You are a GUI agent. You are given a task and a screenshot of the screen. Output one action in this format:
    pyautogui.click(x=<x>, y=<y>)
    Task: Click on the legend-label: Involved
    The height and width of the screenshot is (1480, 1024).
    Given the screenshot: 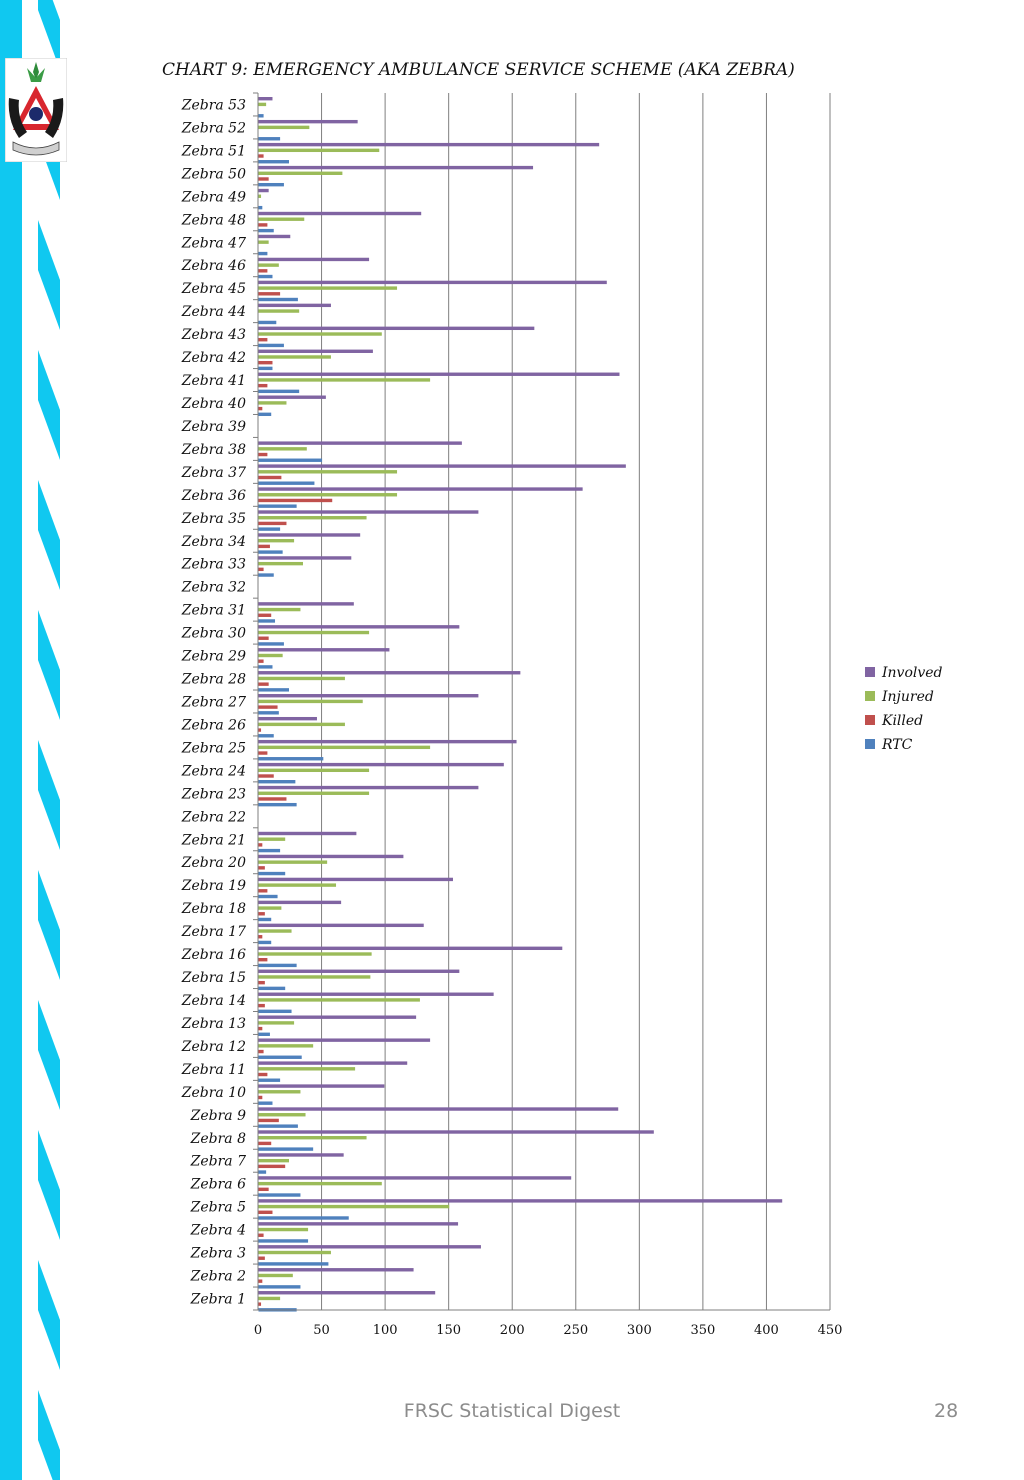 What is the action you would take?
    pyautogui.click(x=912, y=673)
    